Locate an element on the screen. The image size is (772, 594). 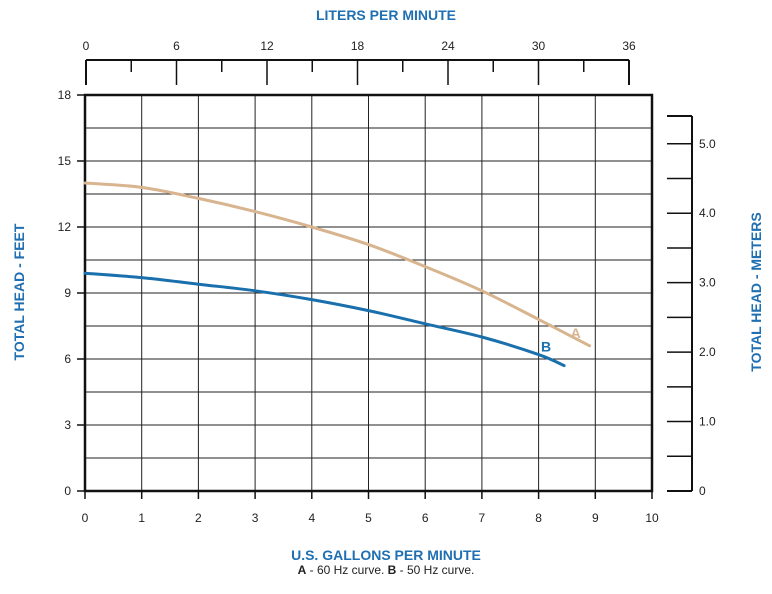
y-right-tick-label: 3.0 is located at coordinates (707, 283).